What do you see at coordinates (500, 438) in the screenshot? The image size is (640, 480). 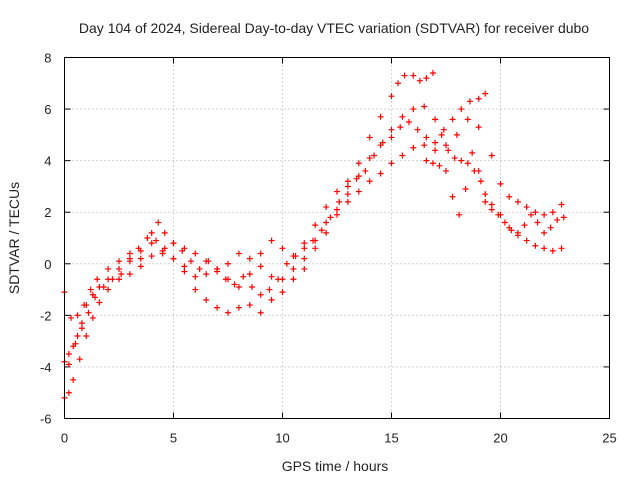 I see `x-tick-label: 20` at bounding box center [500, 438].